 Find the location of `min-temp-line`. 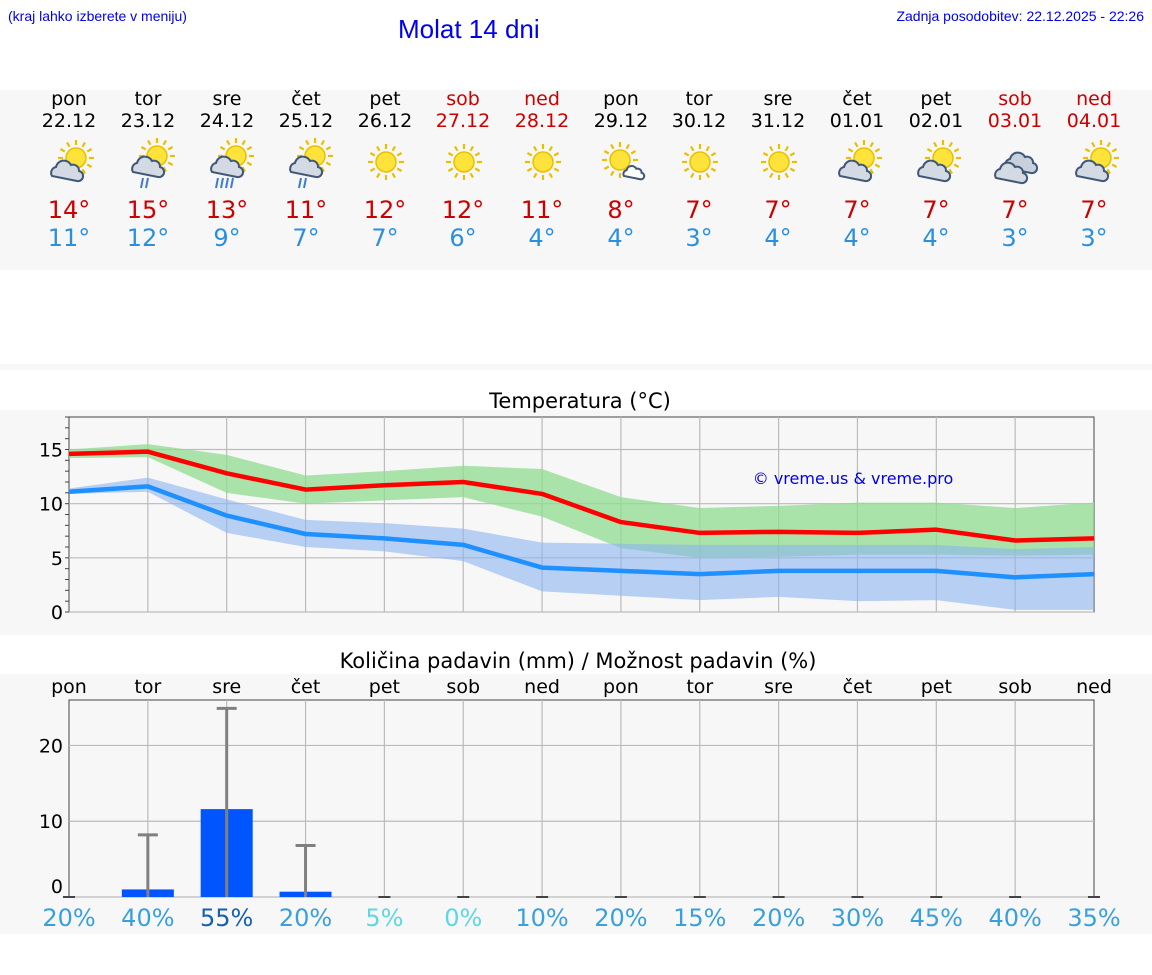

min-temp-line is located at coordinates (581, 532).